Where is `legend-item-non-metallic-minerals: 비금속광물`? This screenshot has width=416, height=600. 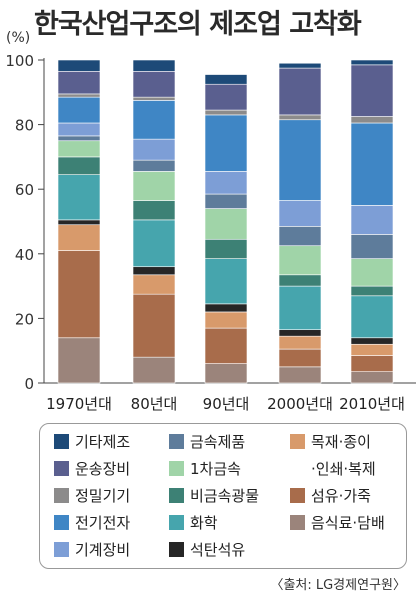 legend-item-non-metallic-minerals: 비금속광물 is located at coordinates (214, 496).